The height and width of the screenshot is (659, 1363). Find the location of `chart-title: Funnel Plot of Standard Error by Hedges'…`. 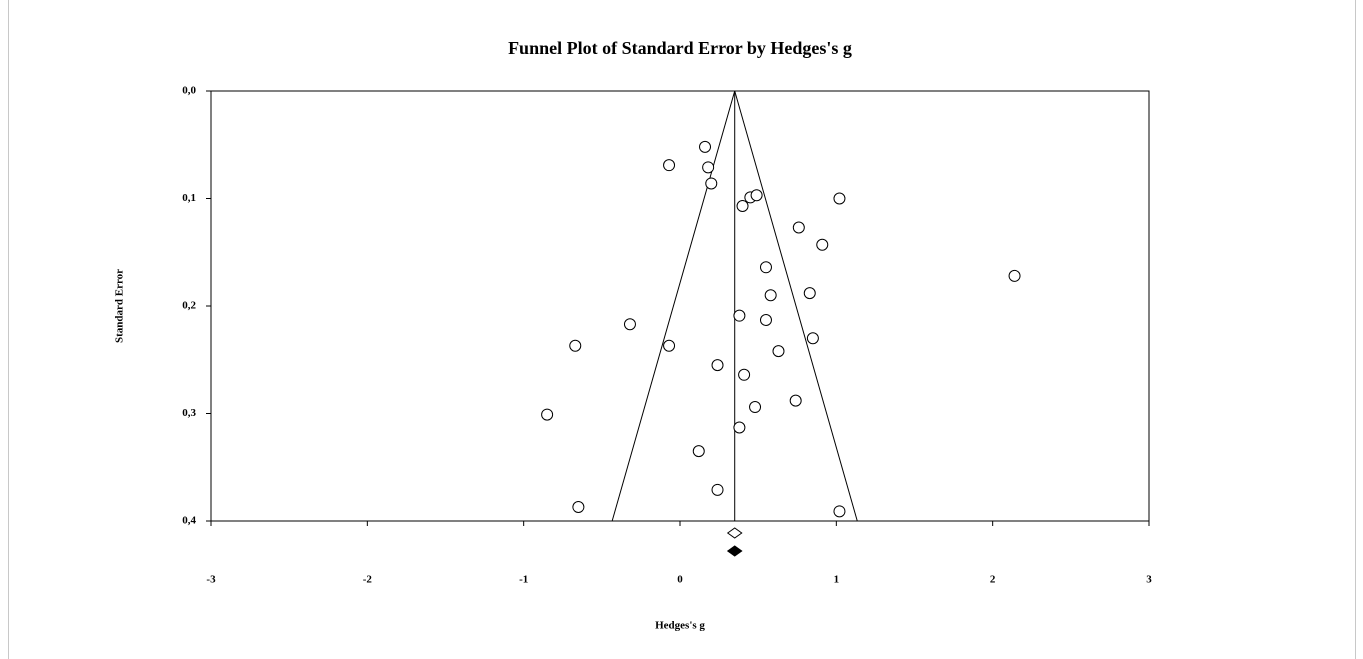

chart-title: Funnel Plot of Standard Error by Hedges'… is located at coordinates (680, 48).